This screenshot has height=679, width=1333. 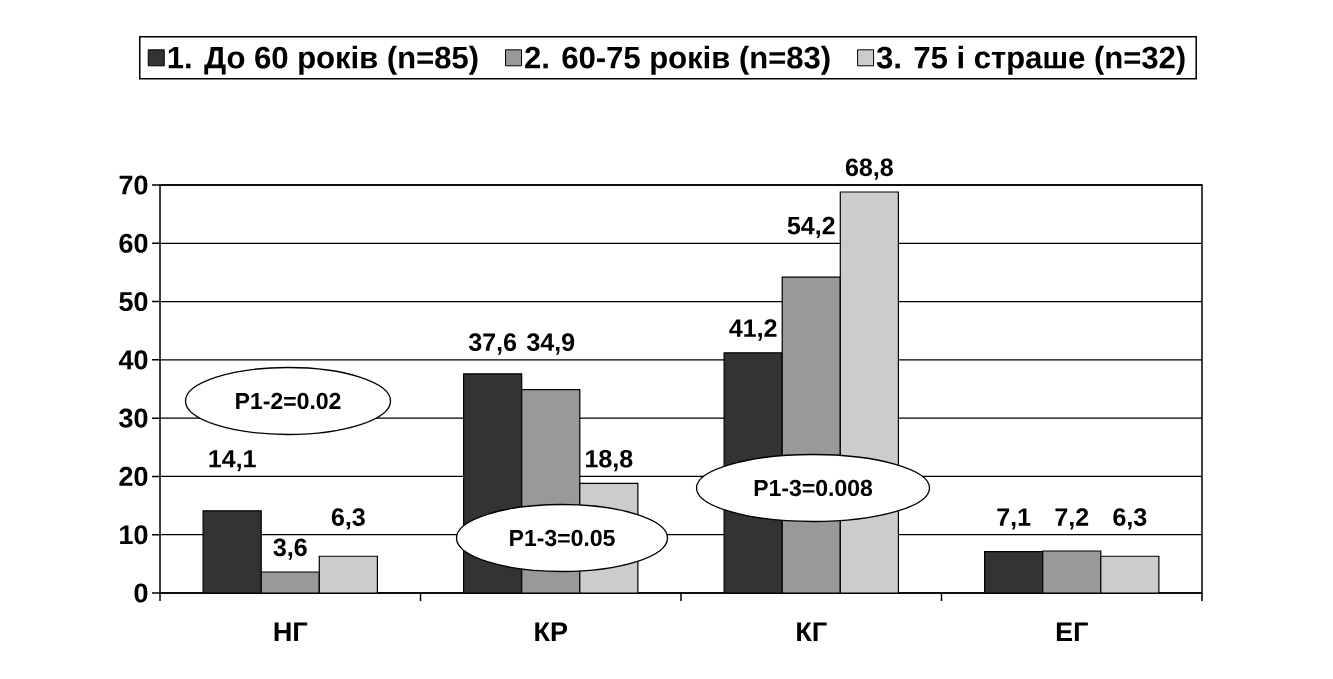 What do you see at coordinates (869, 169) in the screenshot?
I see `data-label: 68,8` at bounding box center [869, 169].